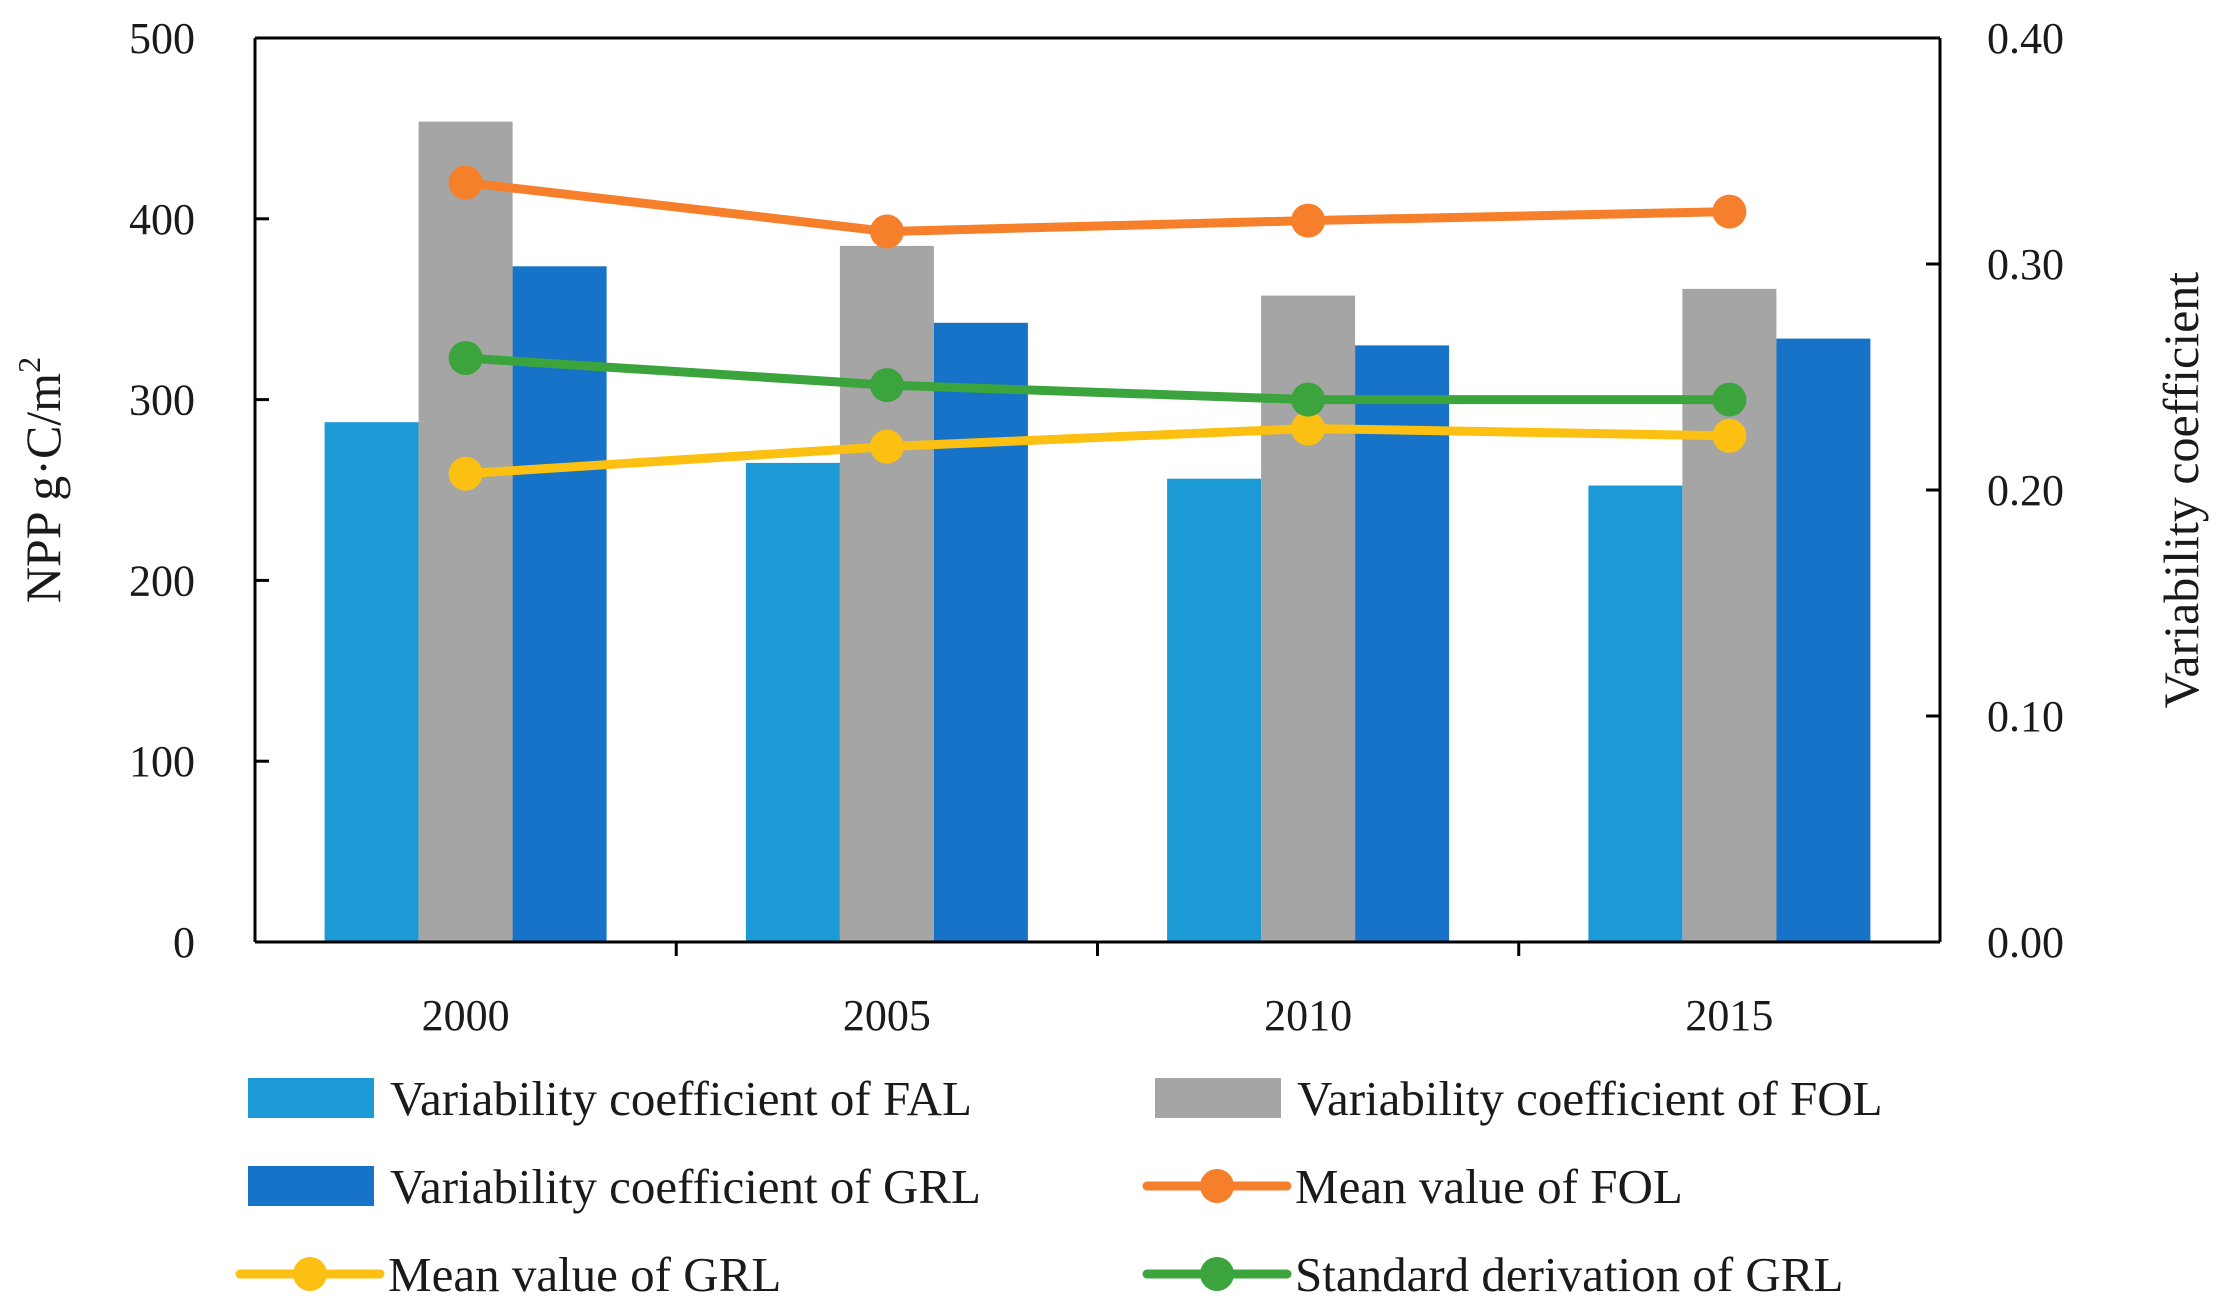  I want to click on legend-item: Mean value of FOL, so click(1412, 1186).